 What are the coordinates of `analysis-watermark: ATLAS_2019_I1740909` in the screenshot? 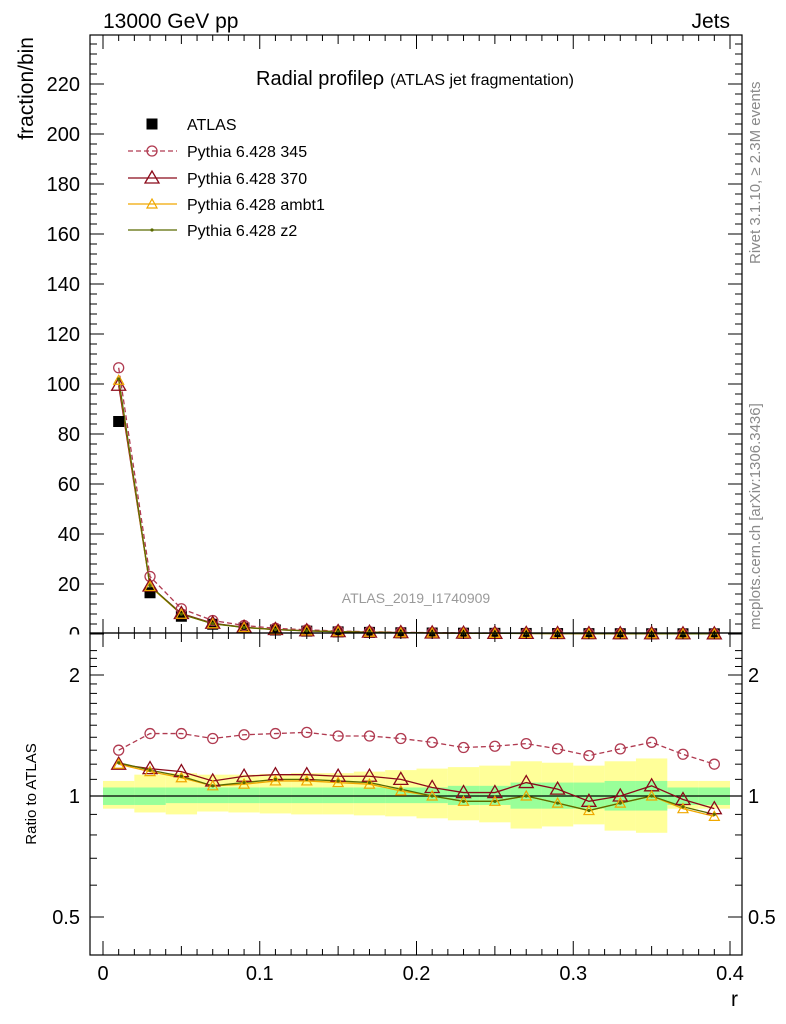 It's located at (416, 598).